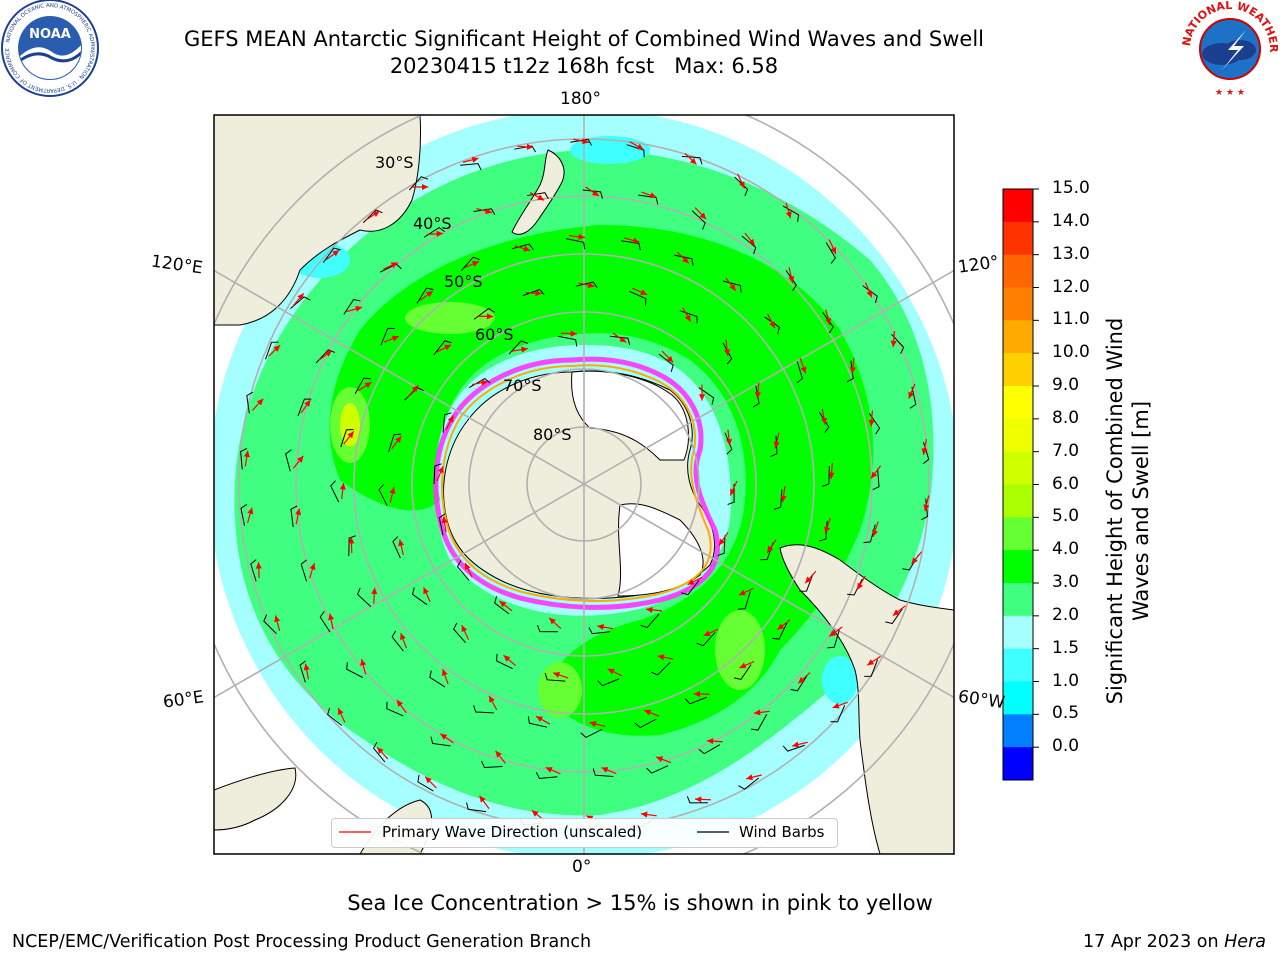 The image size is (1280, 960). What do you see at coordinates (1245, 942) in the screenshot?
I see `footer-host: Hera` at bounding box center [1245, 942].